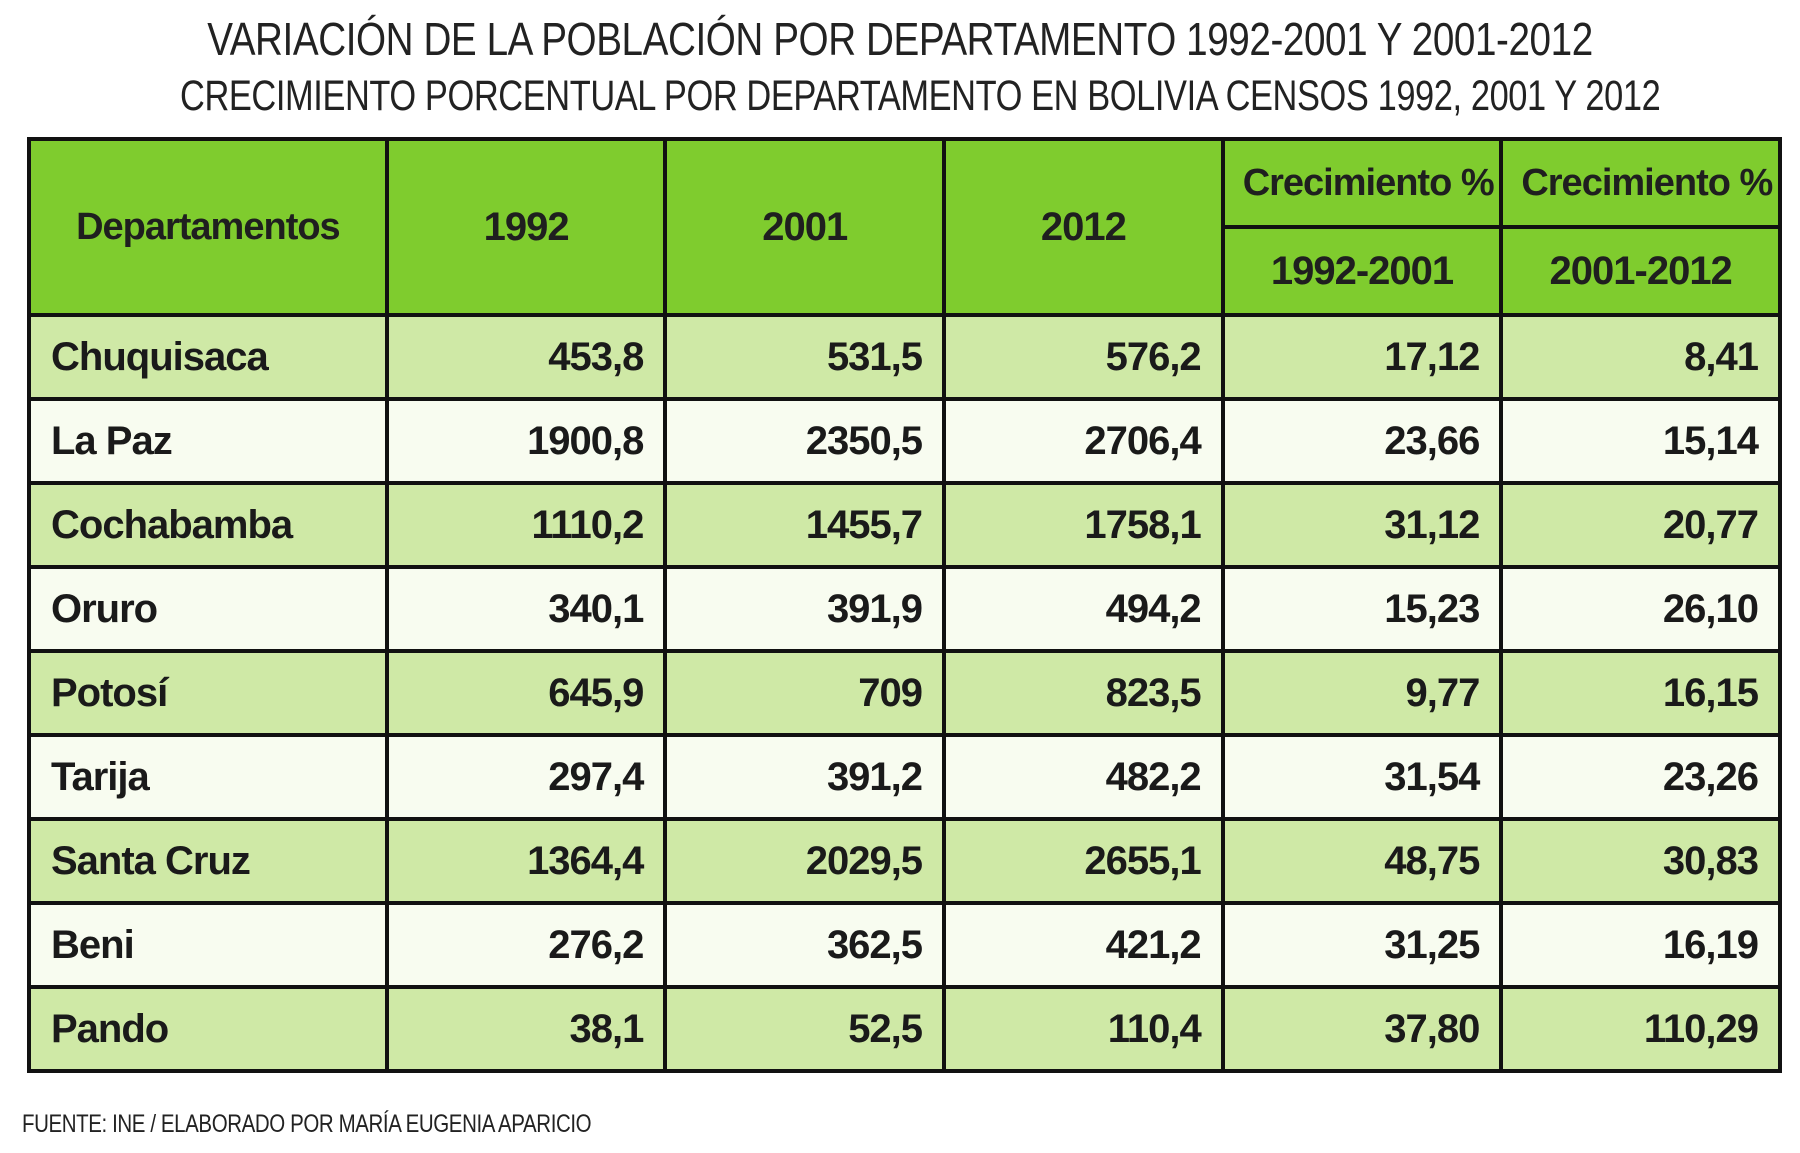  What do you see at coordinates (208, 945) in the screenshot?
I see `cell-departamento: Beni` at bounding box center [208, 945].